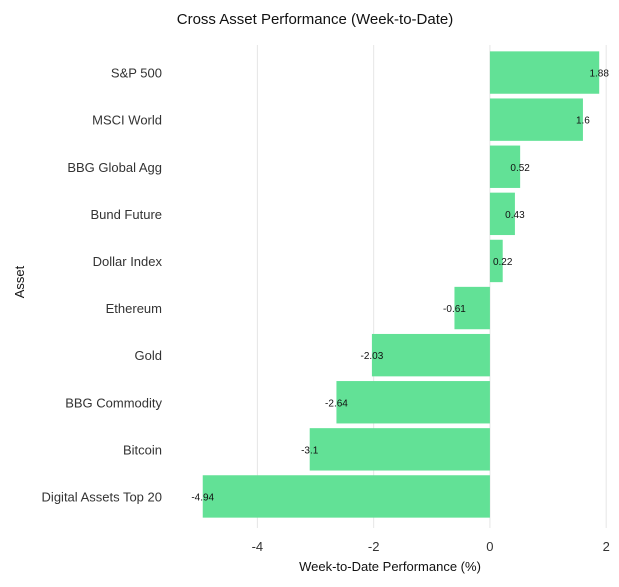  I want to click on category-label: BBG Commodity, so click(113, 402).